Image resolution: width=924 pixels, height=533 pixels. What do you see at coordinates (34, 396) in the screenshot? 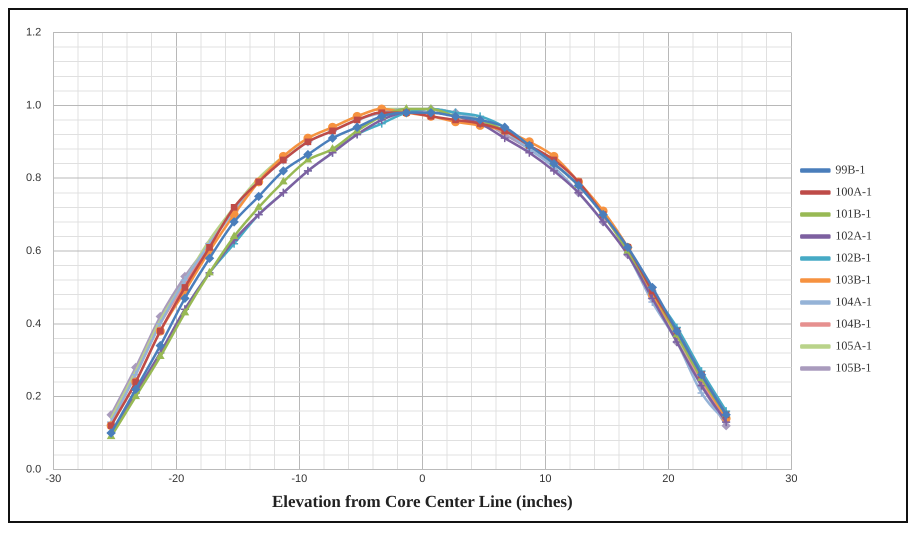
I see `y-tick-label: 0.2` at bounding box center [34, 396].